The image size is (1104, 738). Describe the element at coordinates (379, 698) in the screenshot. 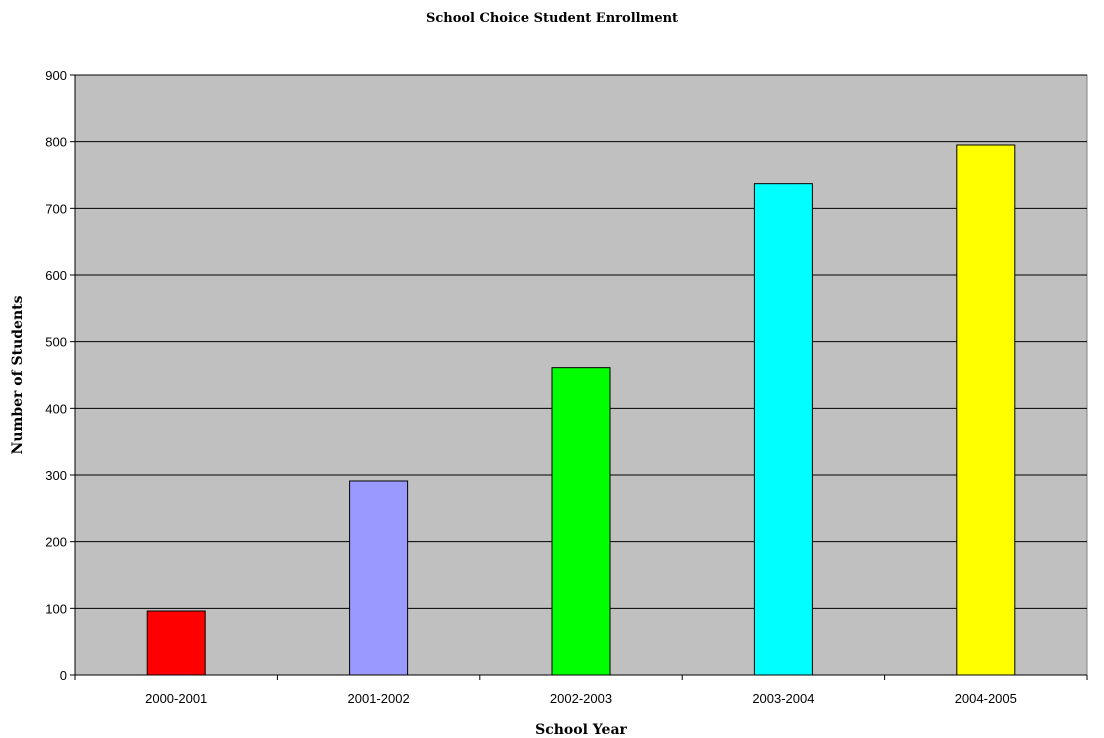

I see `x-tick-label: 2001-2002` at that location.